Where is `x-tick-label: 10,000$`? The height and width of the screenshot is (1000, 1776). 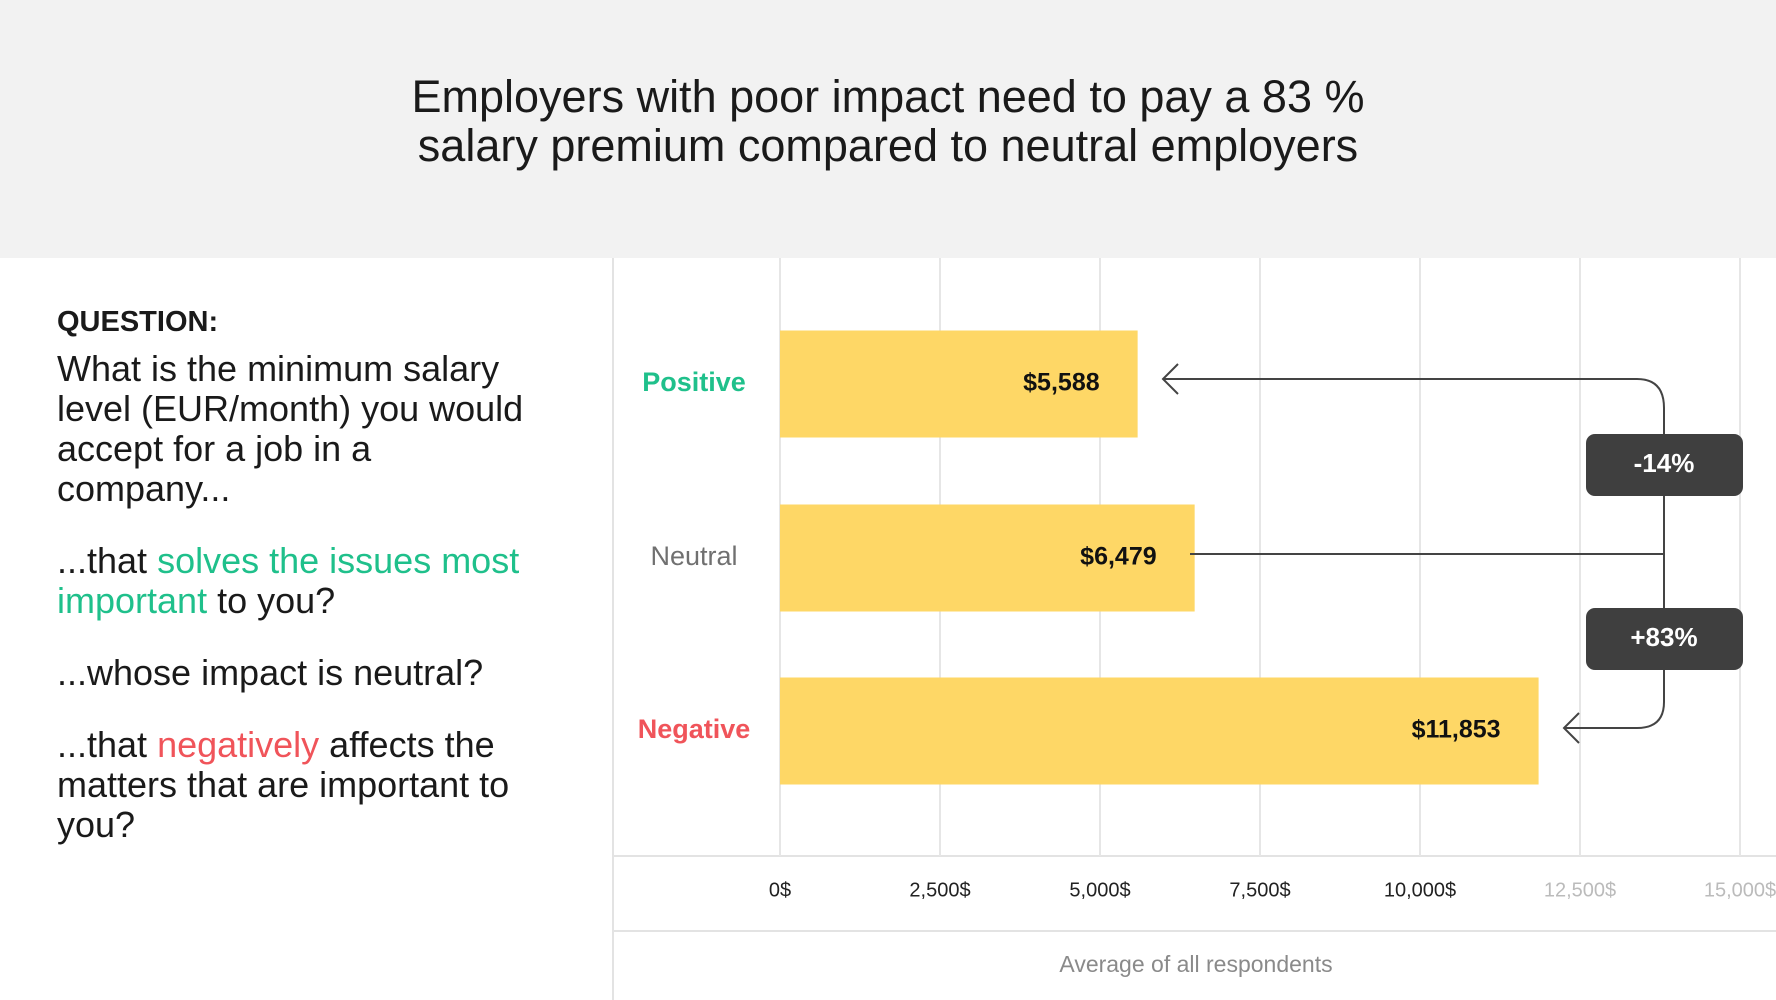
x-tick-label: 10,000$ is located at coordinates (1420, 890).